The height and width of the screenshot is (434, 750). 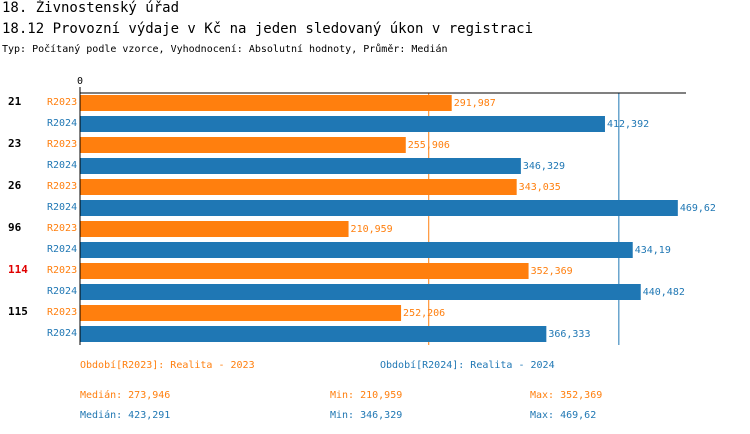 I want to click on value-label: 469,62, so click(x=698, y=208).